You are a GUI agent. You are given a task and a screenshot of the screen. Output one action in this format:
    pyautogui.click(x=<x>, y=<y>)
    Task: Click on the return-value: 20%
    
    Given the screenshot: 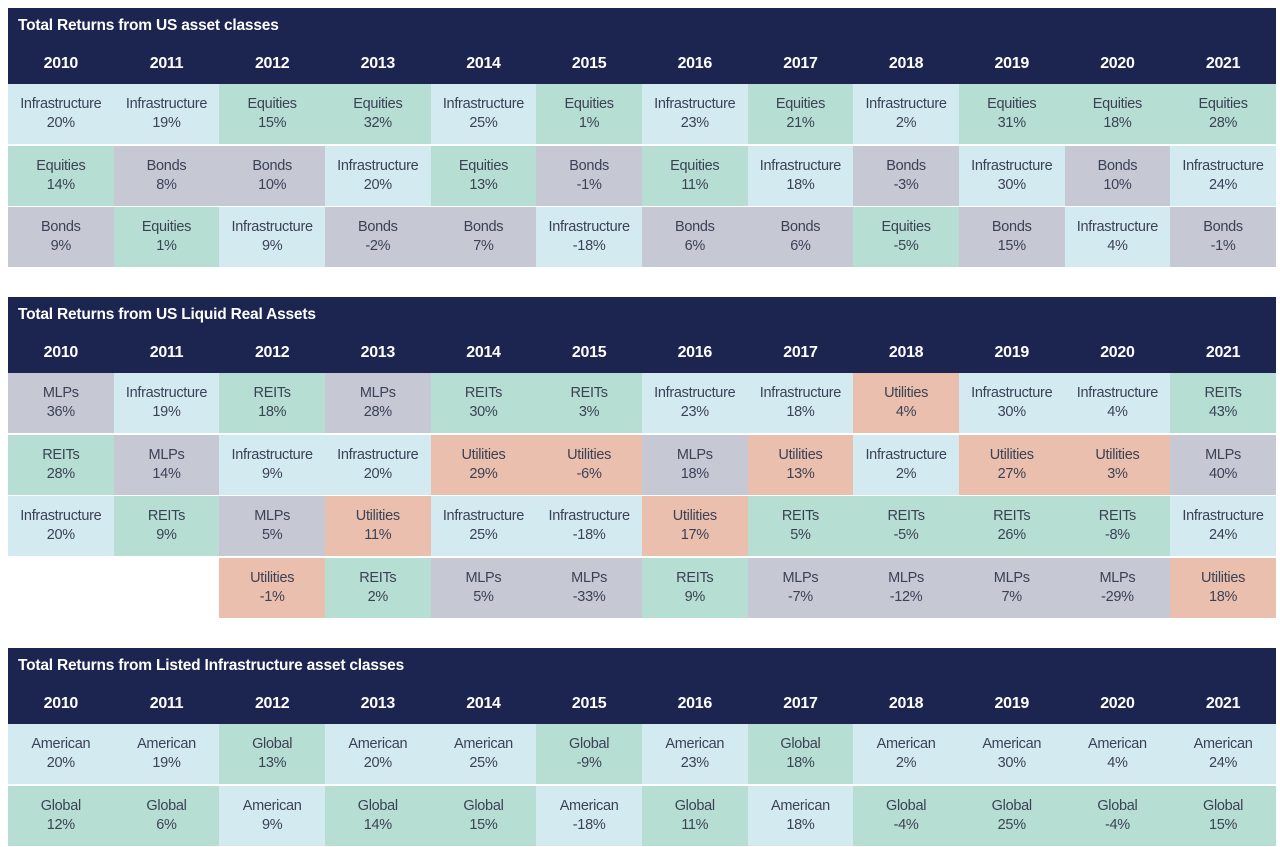 What is the action you would take?
    pyautogui.click(x=377, y=473)
    